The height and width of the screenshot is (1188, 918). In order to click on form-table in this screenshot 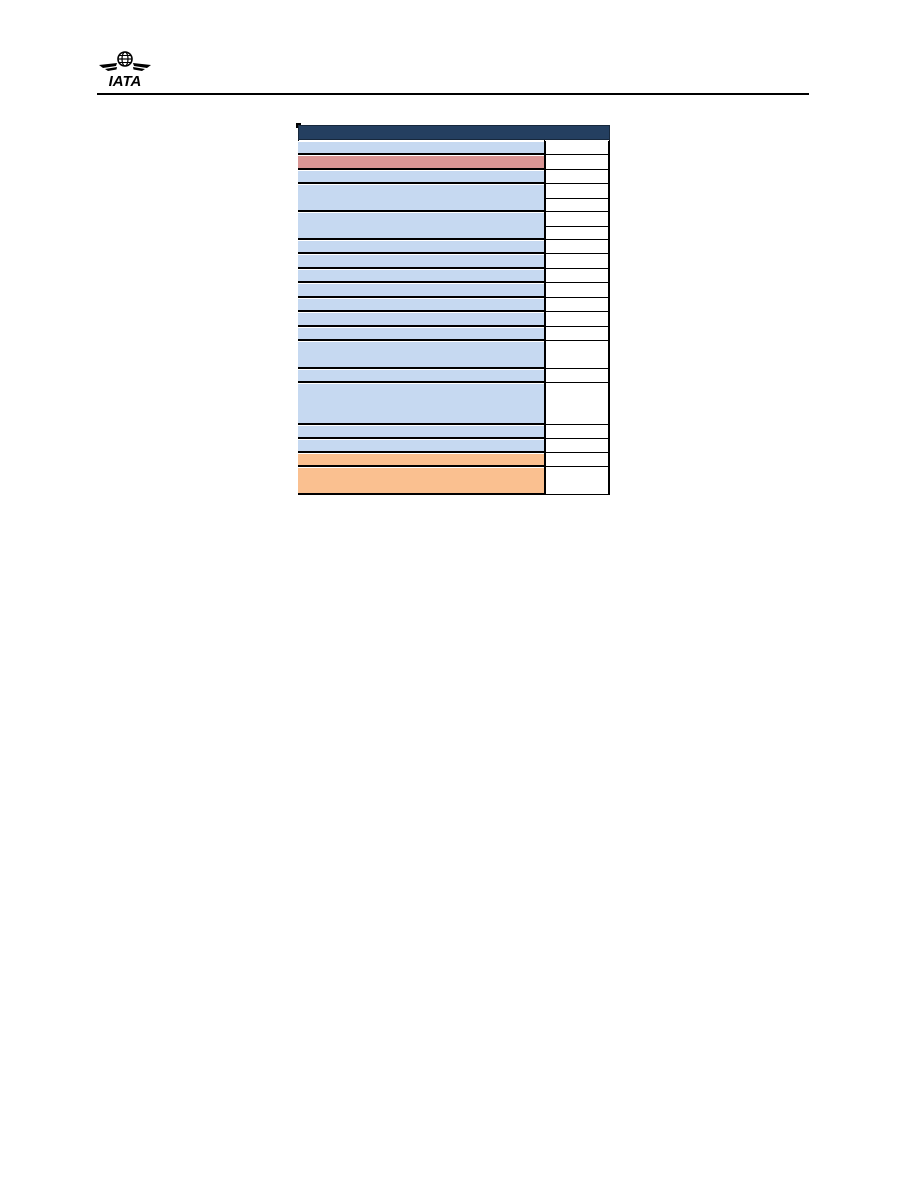, I will do `click(453, 309)`.